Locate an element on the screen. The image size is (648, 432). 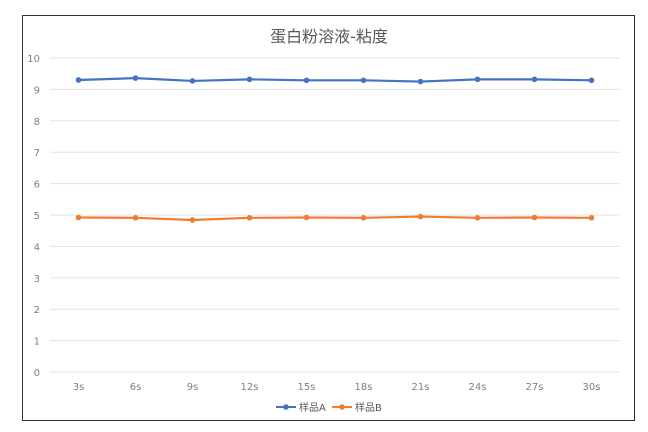
x-tick-label: 9s is located at coordinates (193, 387).